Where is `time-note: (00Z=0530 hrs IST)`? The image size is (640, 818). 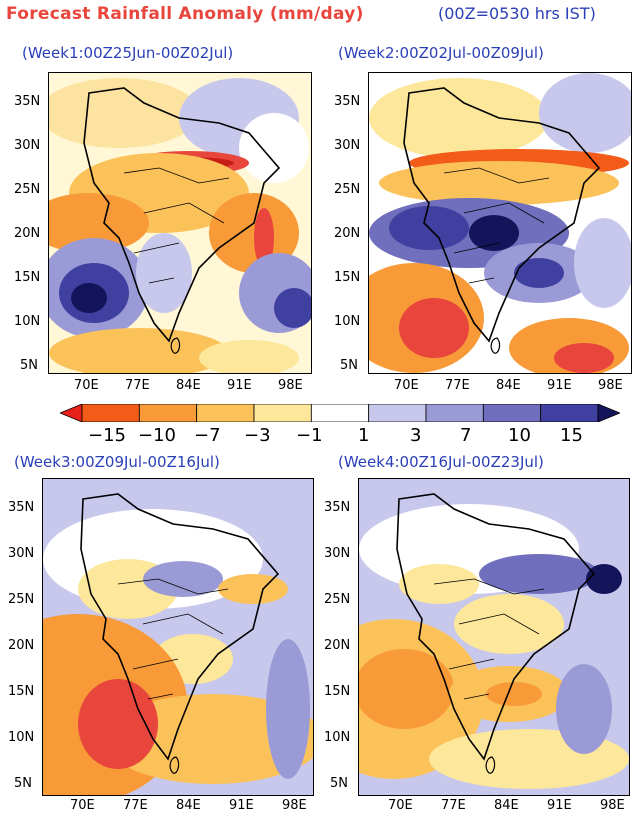 time-note: (00Z=0530 hrs IST) is located at coordinates (517, 13).